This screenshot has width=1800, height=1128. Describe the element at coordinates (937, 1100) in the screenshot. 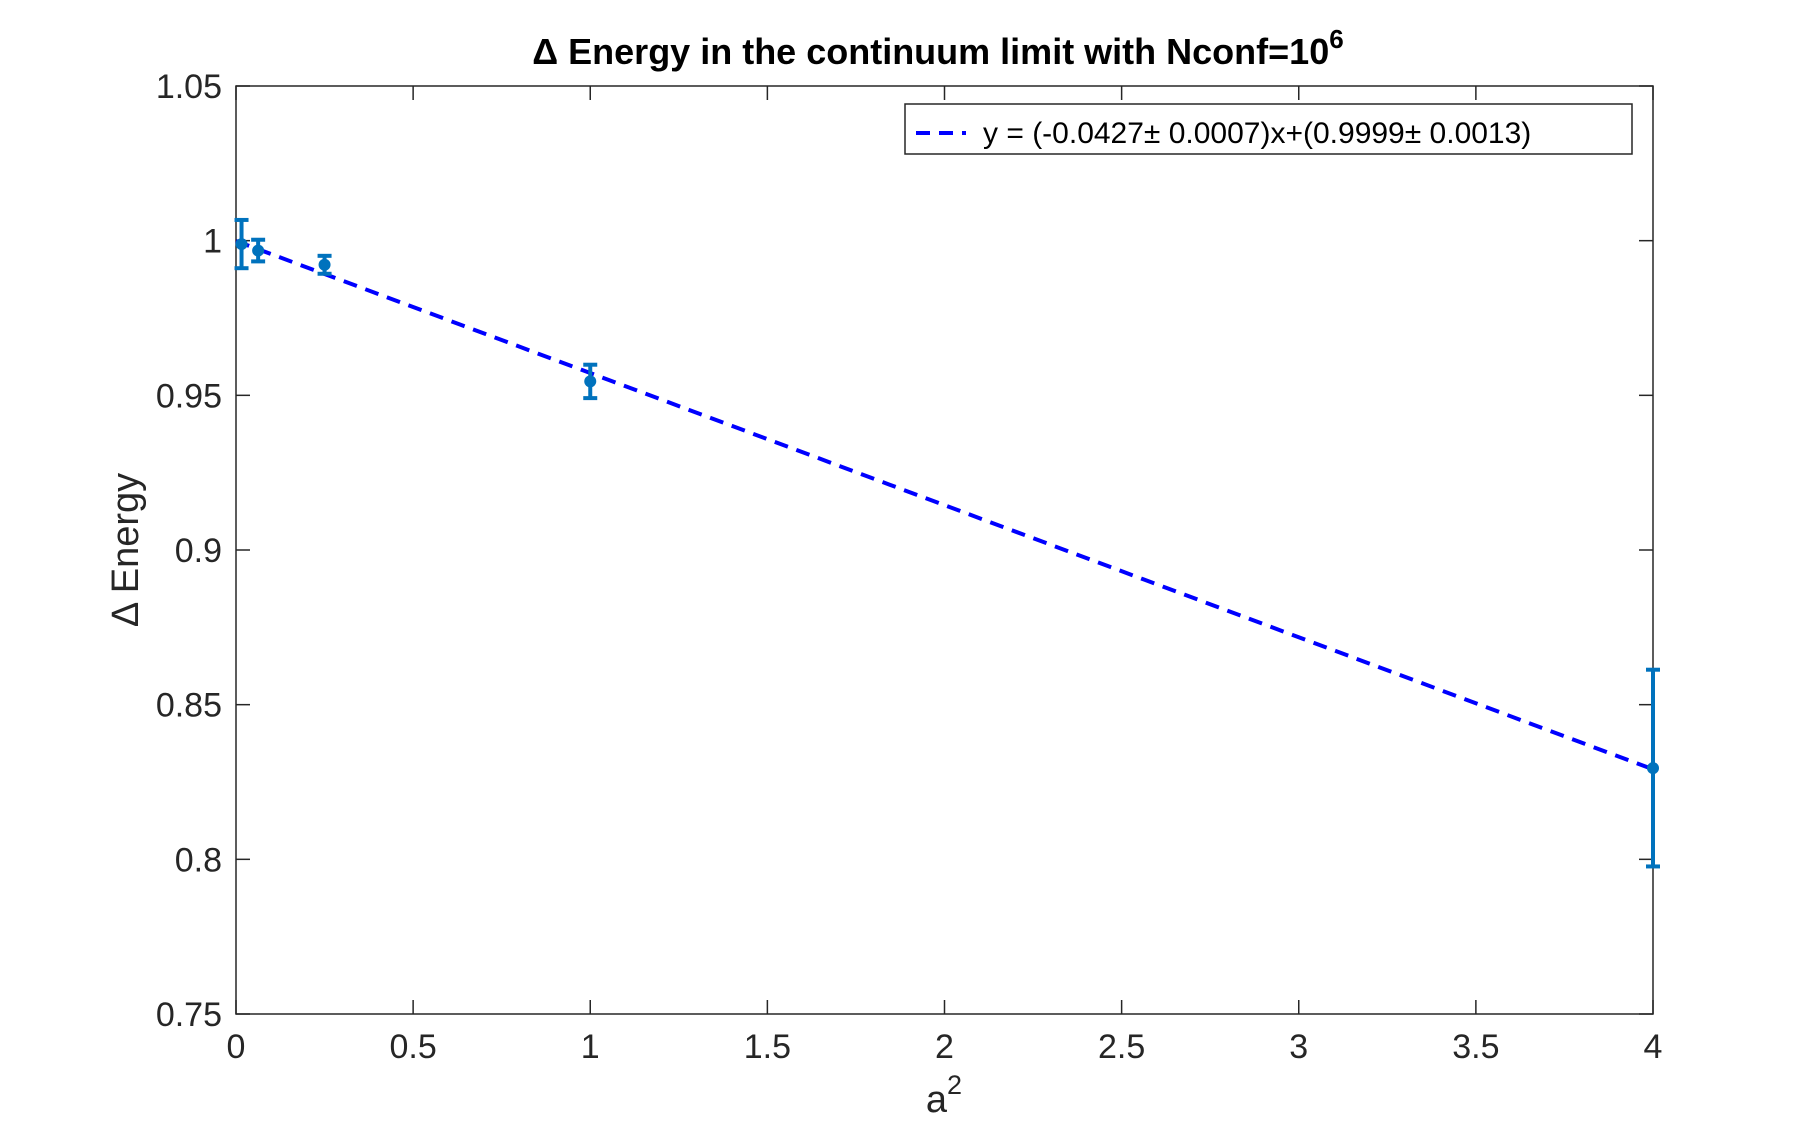

I see `x-axis-label-main: a` at that location.